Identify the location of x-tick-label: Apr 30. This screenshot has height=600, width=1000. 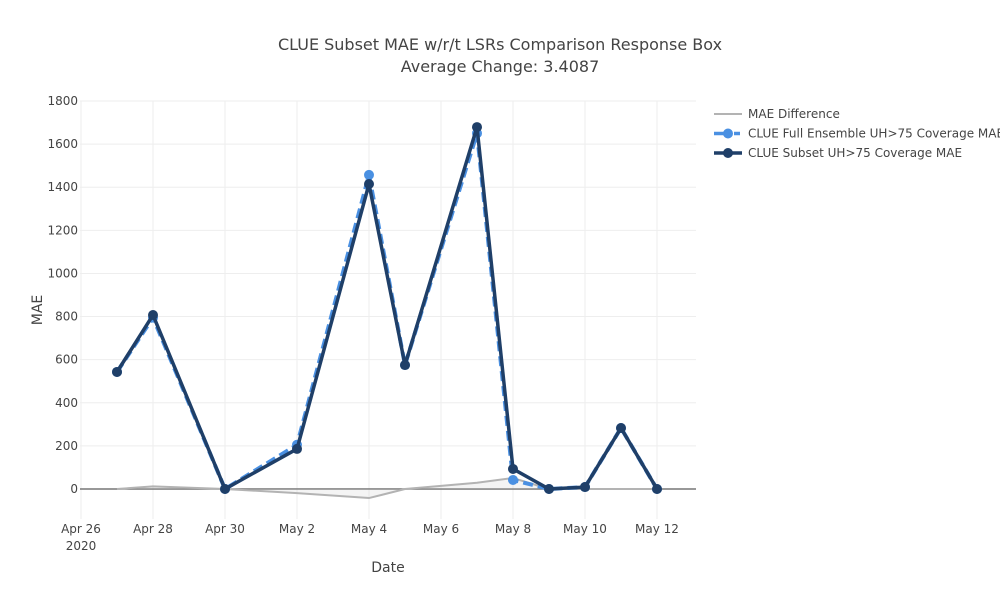
(225, 529).